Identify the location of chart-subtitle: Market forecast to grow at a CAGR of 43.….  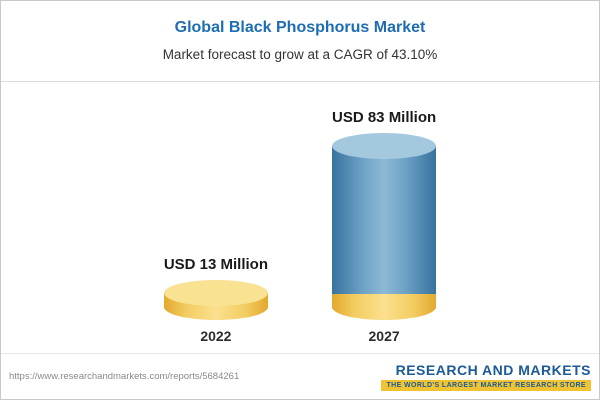
(300, 54).